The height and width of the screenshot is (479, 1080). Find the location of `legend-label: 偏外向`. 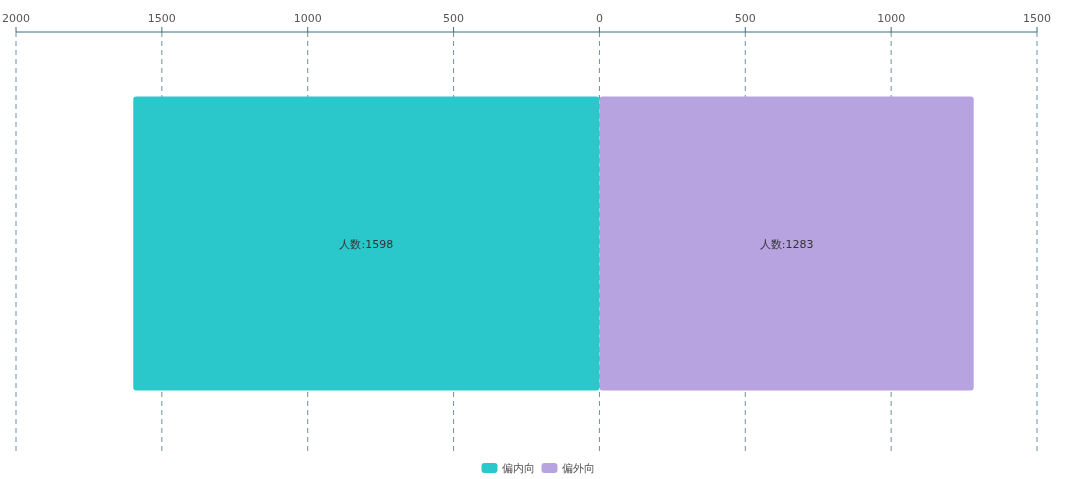

legend-label: 偏外向 is located at coordinates (578, 468).